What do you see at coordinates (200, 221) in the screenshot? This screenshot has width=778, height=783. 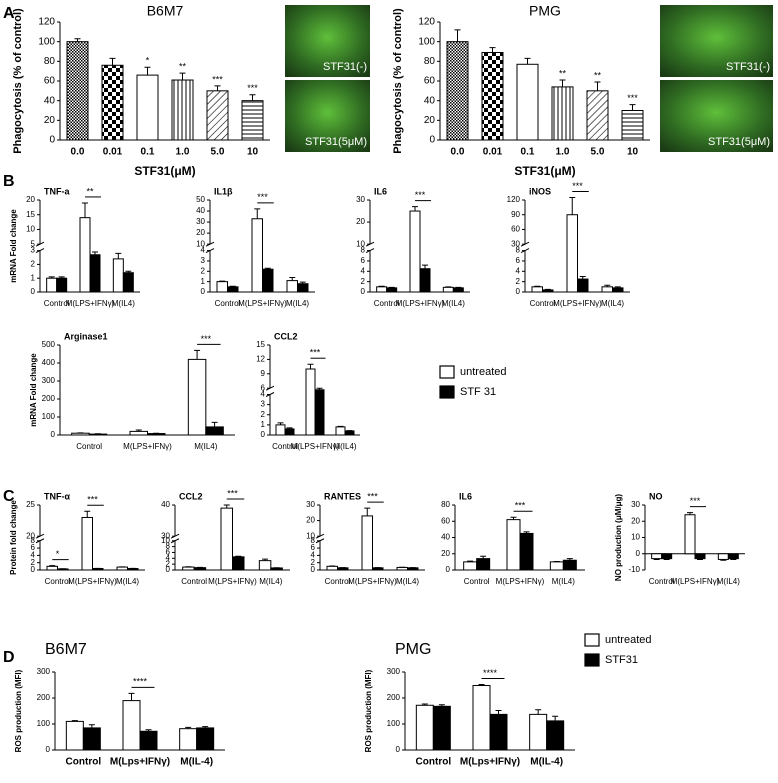 I see `y-tick-label: 30` at bounding box center [200, 221].